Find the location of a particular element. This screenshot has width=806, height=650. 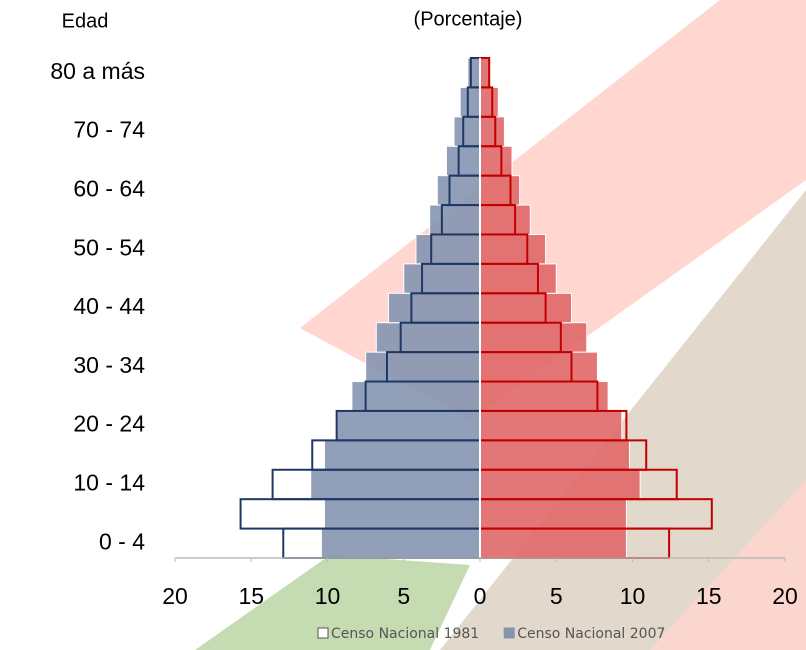

x-tick-label: 0 is located at coordinates (480, 596).